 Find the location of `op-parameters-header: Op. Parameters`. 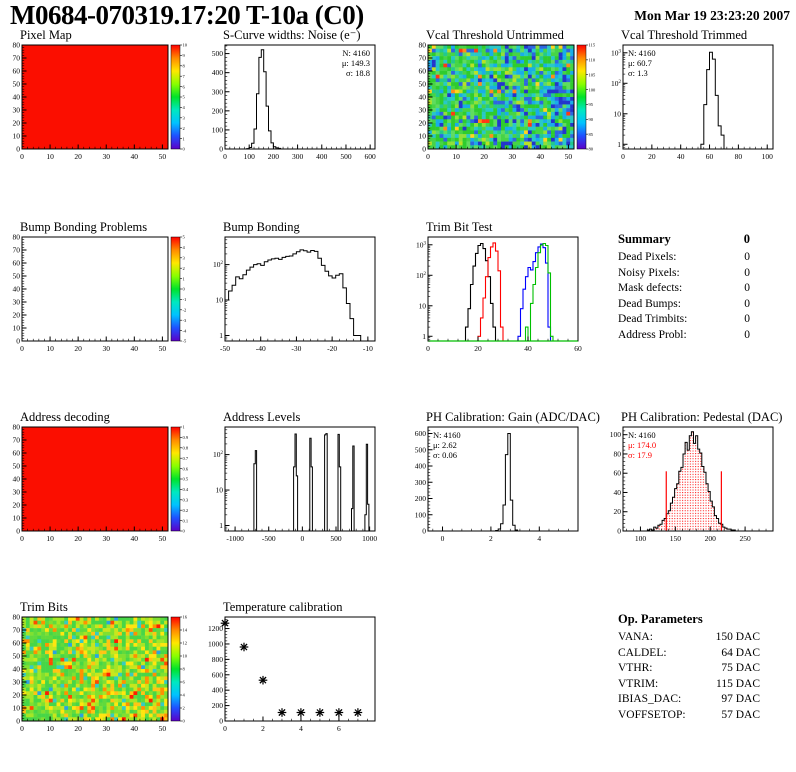

op-parameters-header: Op. Parameters is located at coordinates (689, 619).